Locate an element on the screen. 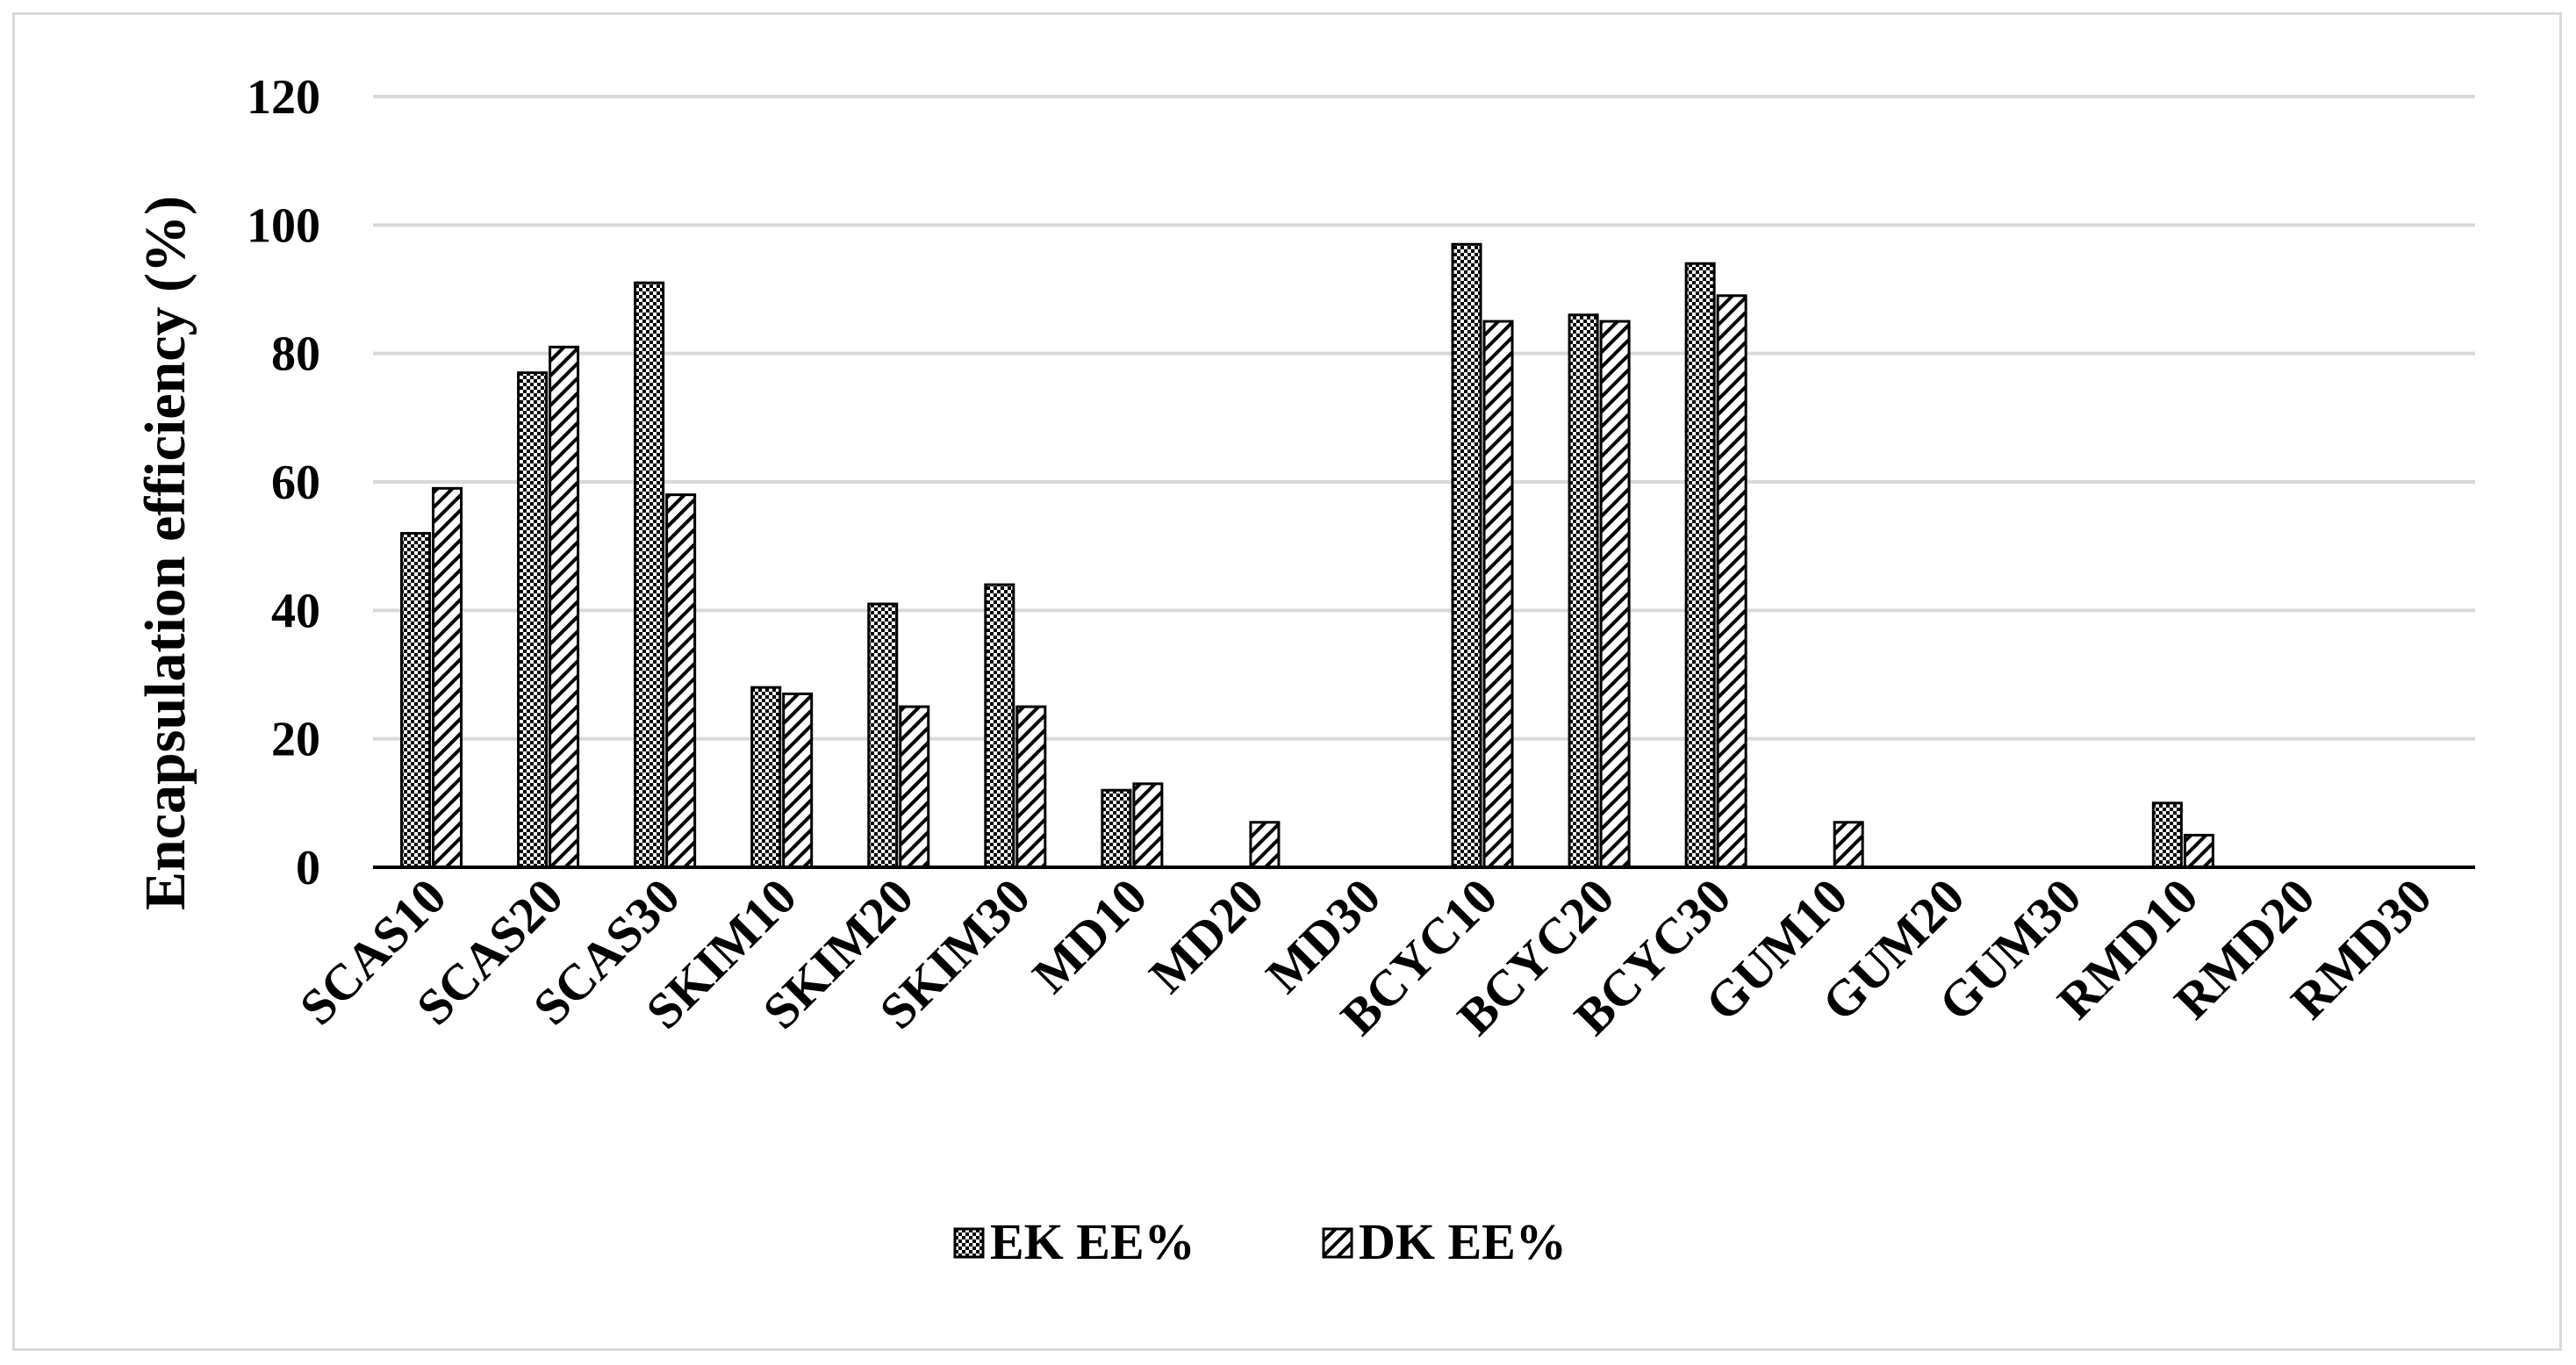  bar-ek-scas20 is located at coordinates (533, 620).